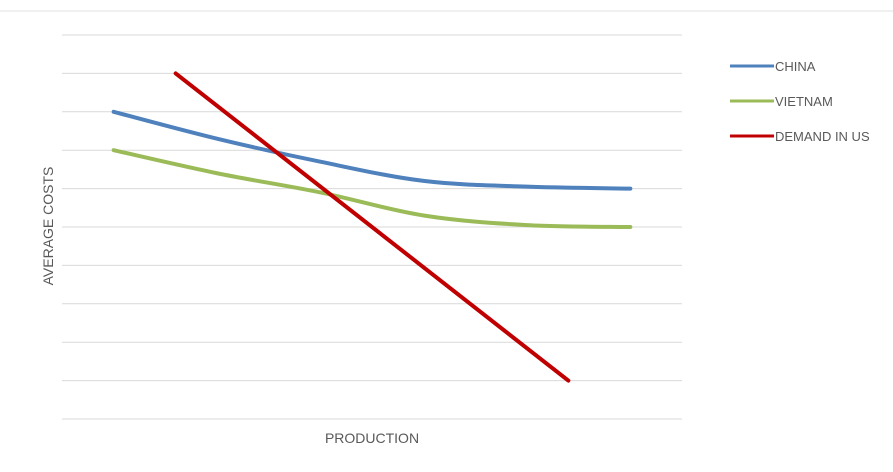 The height and width of the screenshot is (472, 893). I want to click on legend-item-demand-in-us: DEMAND IN US, so click(800, 136).